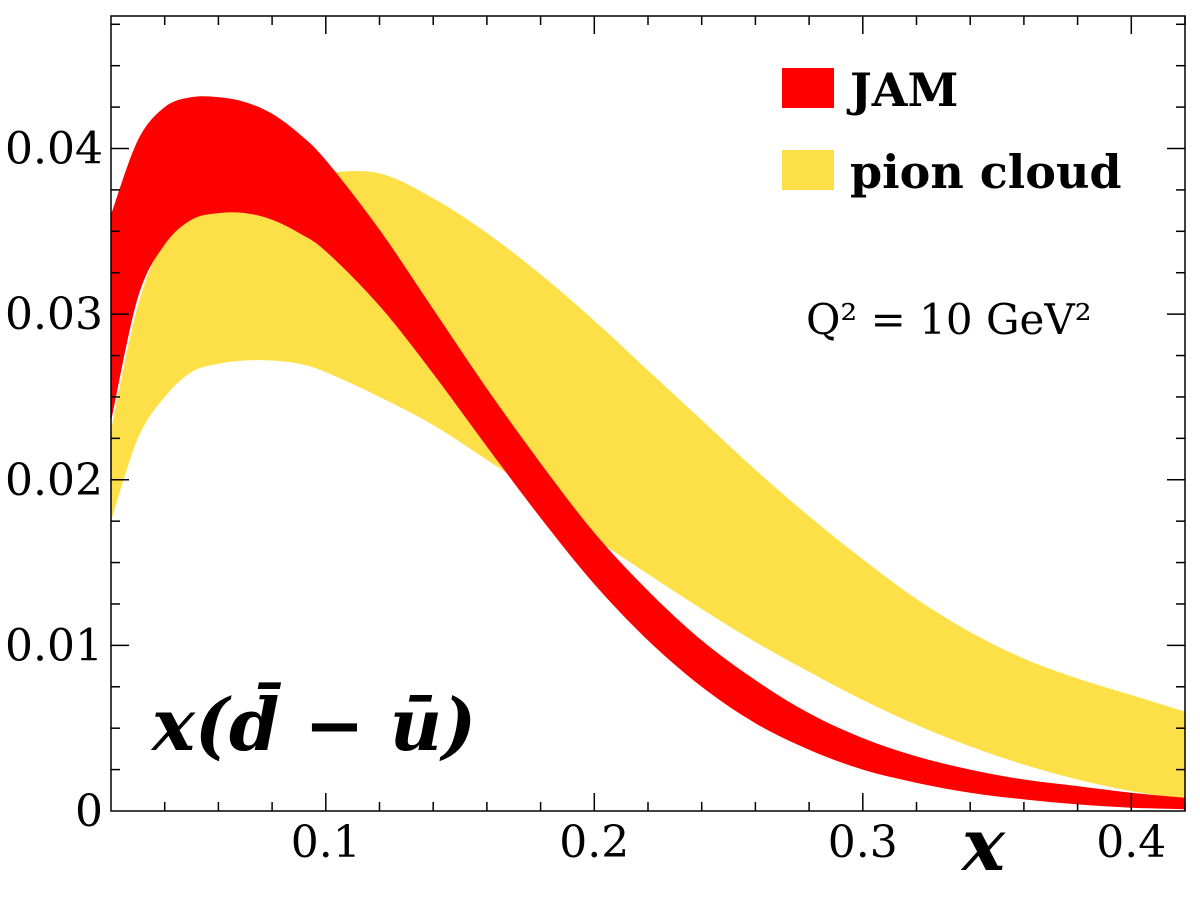 This screenshot has height=900, width=1200. Describe the element at coordinates (594, 842) in the screenshot. I see `x-tick-label: 0.2` at that location.